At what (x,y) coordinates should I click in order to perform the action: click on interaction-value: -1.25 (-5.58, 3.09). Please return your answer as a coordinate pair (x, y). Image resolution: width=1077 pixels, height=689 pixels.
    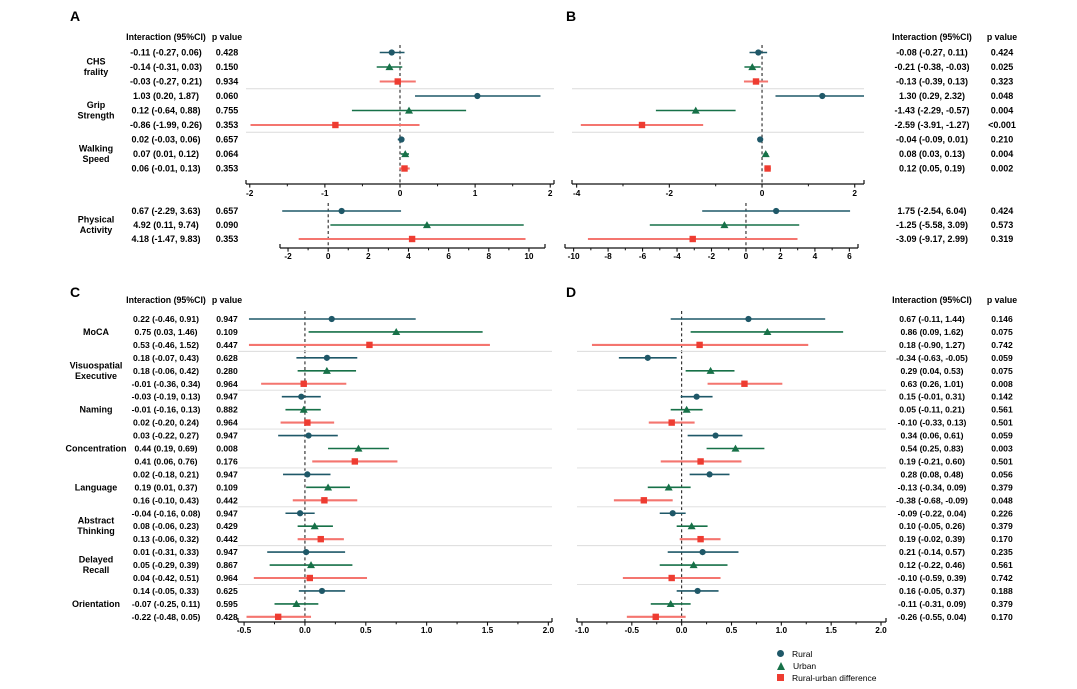
    Looking at the image, I should click on (932, 225).